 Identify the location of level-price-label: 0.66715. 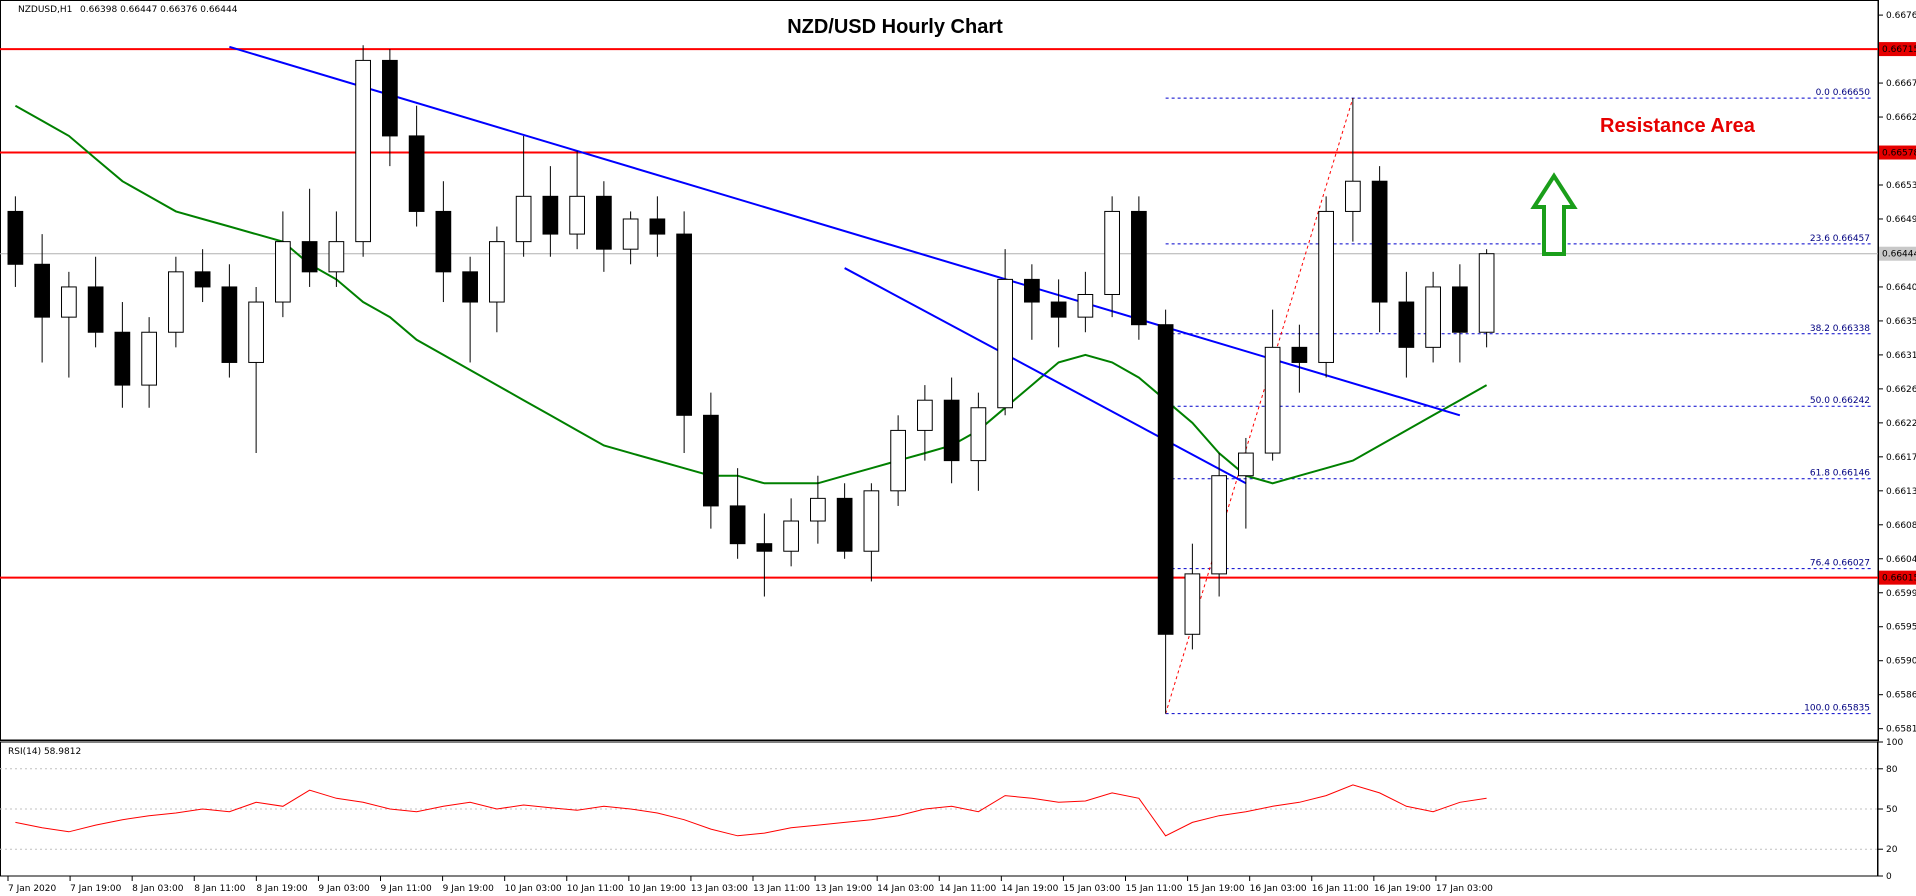
(1897, 49).